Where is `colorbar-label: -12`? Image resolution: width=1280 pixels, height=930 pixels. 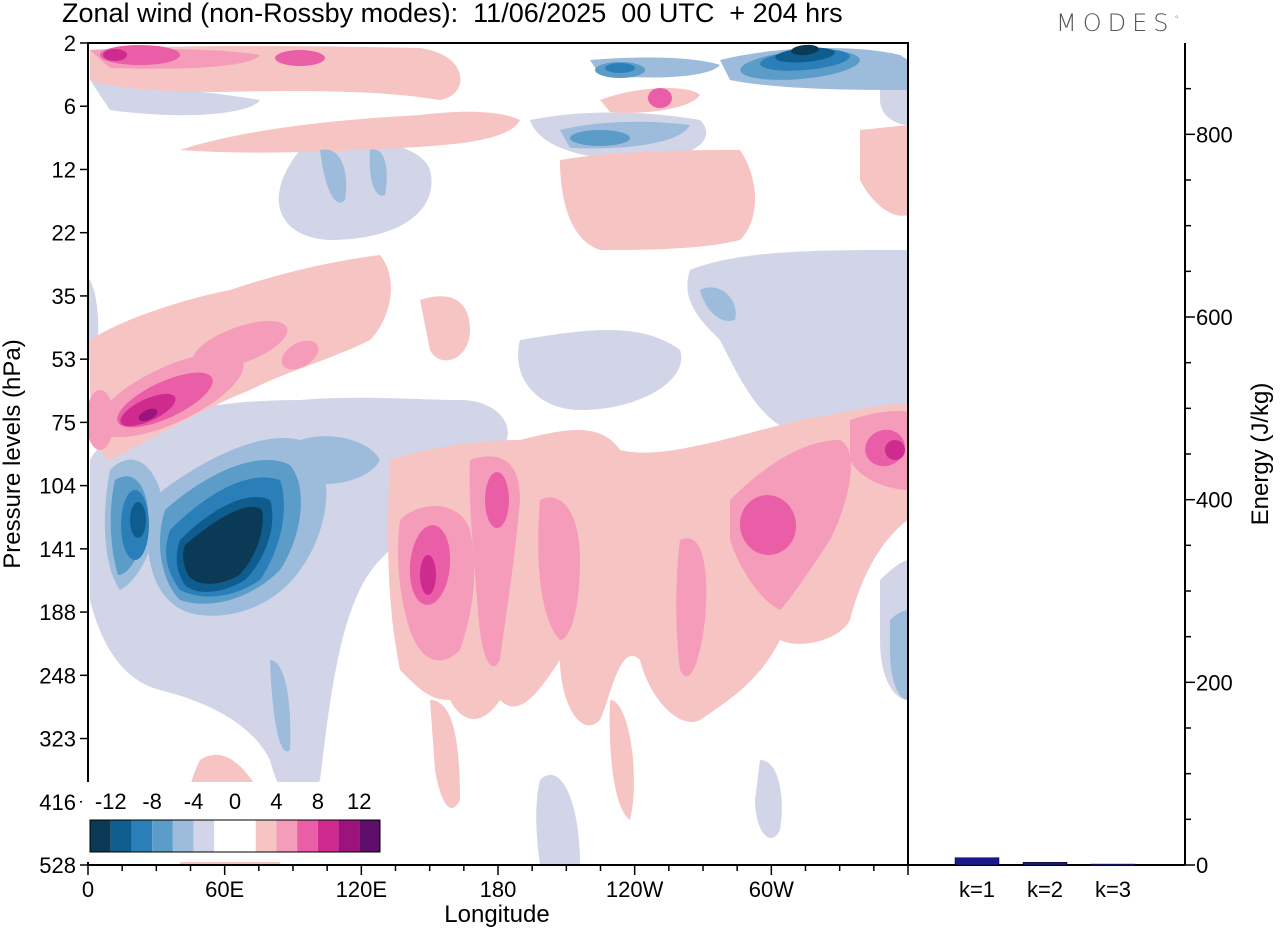 colorbar-label: -12 is located at coordinates (111, 801).